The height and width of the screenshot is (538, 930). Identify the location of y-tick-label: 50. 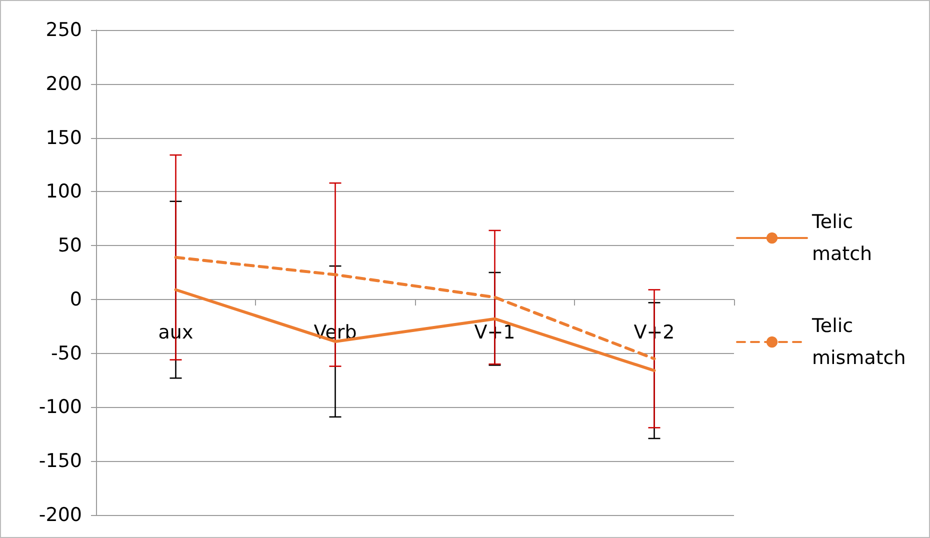
(70, 245).